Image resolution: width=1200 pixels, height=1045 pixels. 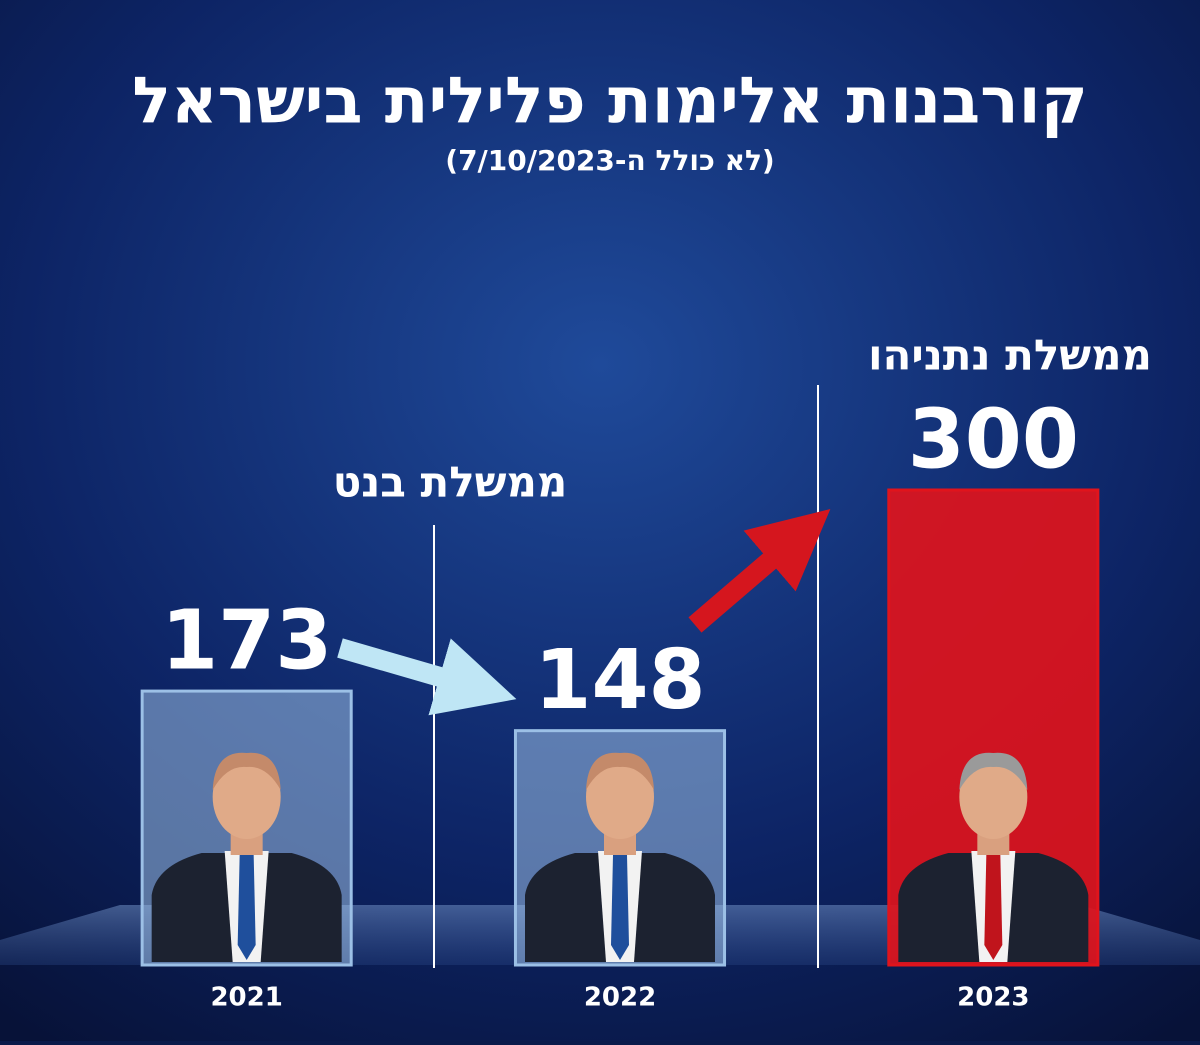 What do you see at coordinates (450, 482) in the screenshot?
I see `annotation: ממשלת בנט` at bounding box center [450, 482].